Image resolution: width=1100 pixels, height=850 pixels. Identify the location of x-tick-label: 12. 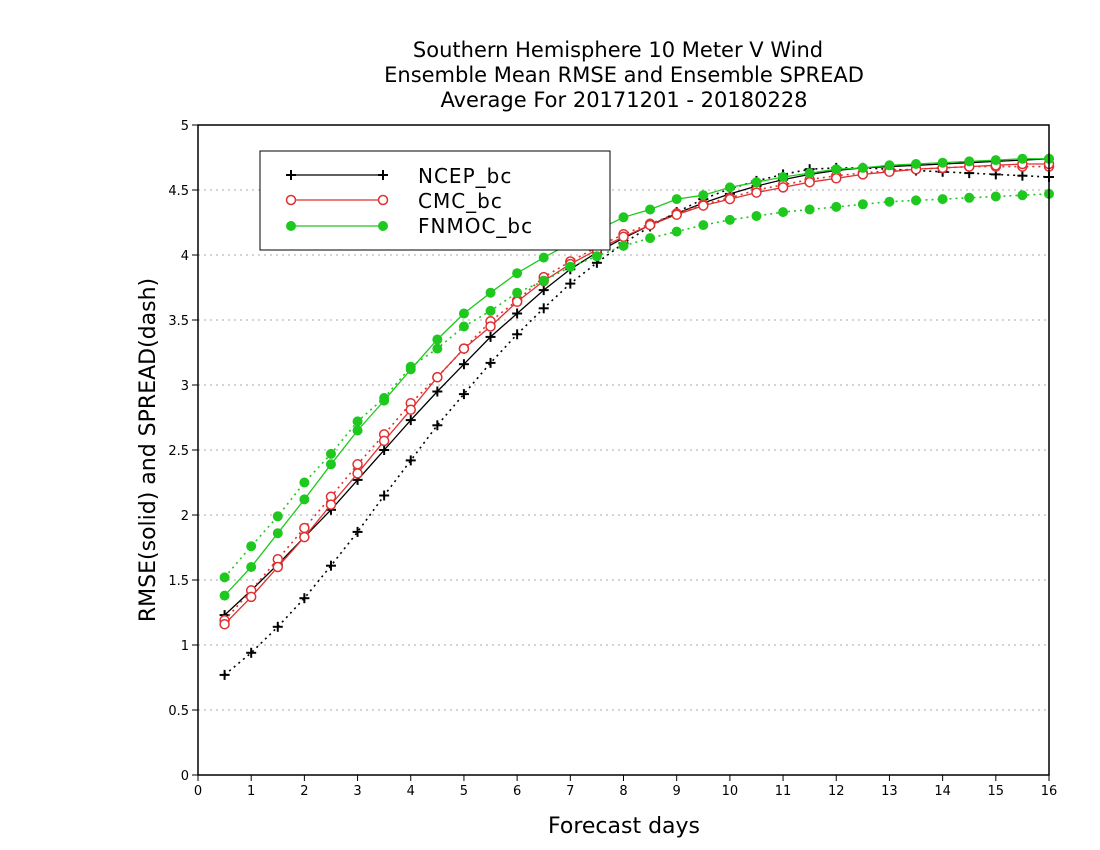
(836, 791).